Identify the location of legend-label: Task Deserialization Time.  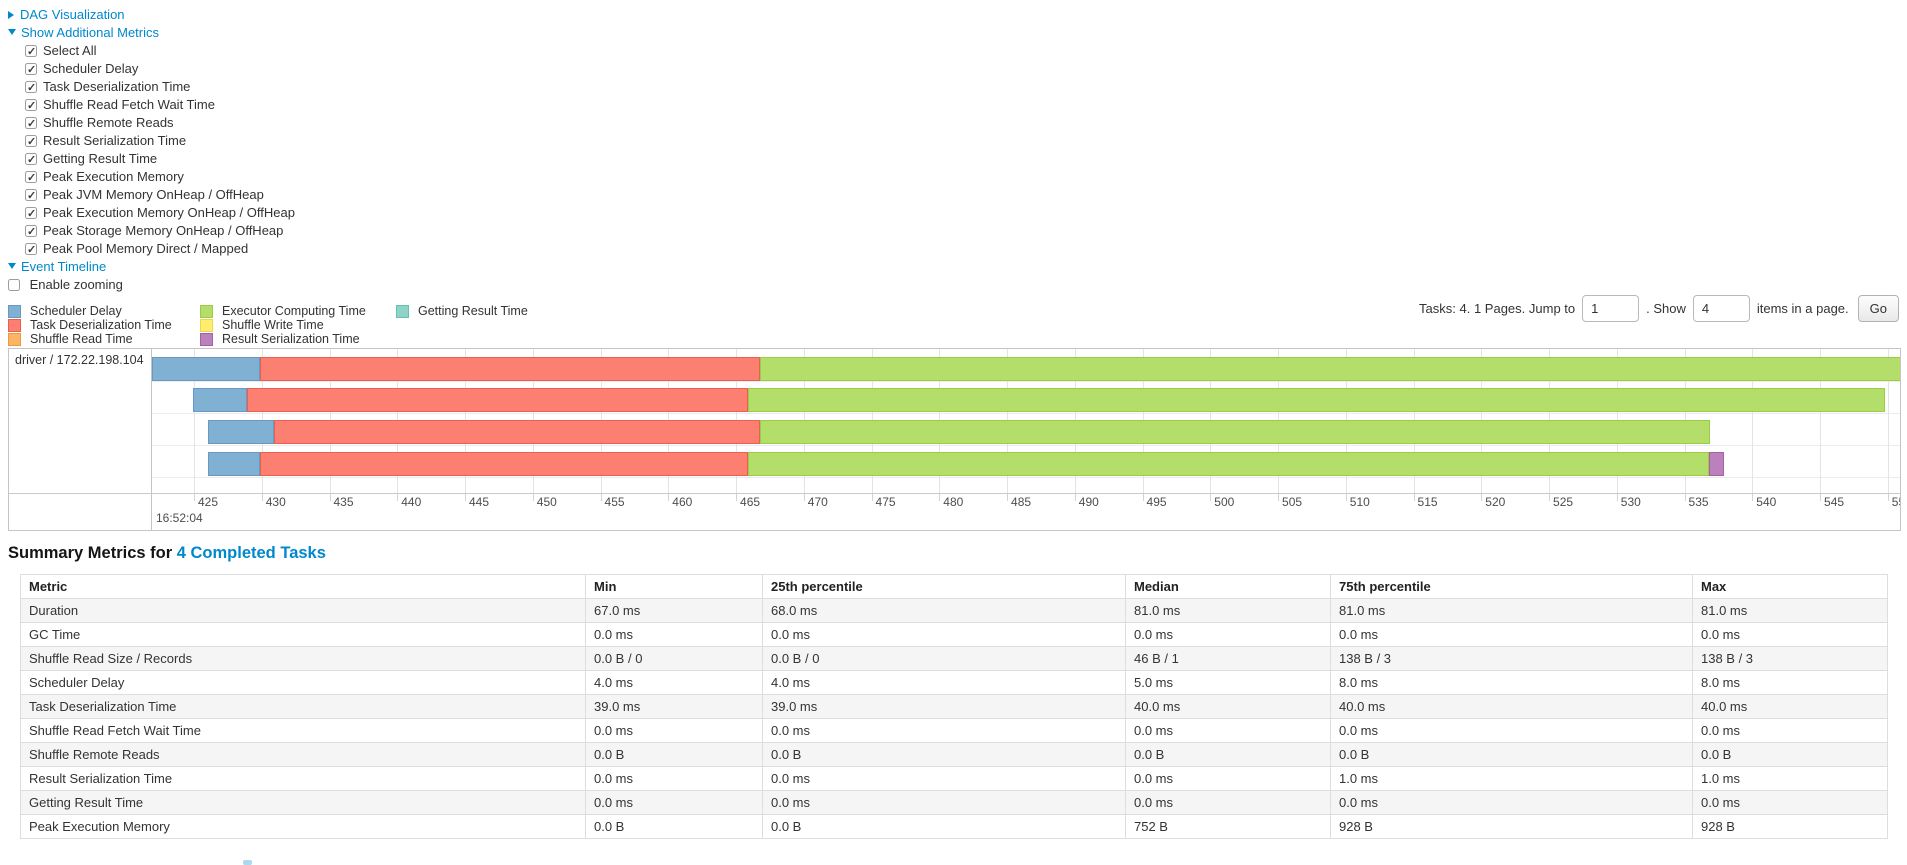
(101, 325).